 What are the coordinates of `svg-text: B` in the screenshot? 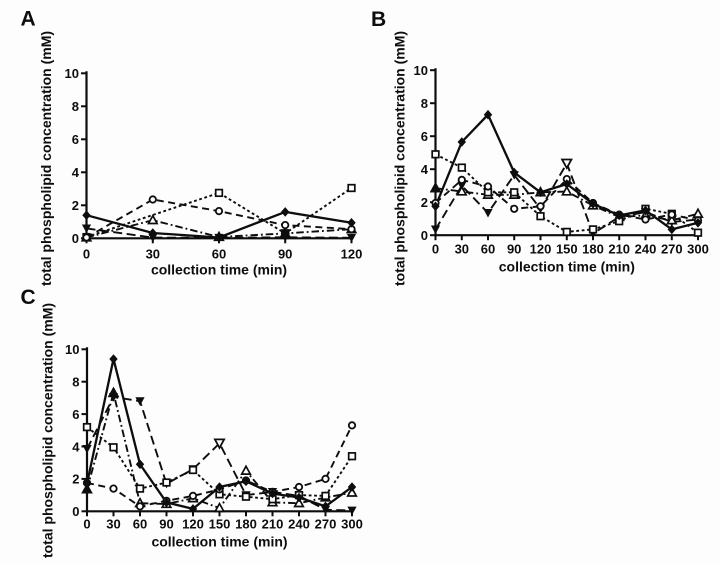 It's located at (378, 19).